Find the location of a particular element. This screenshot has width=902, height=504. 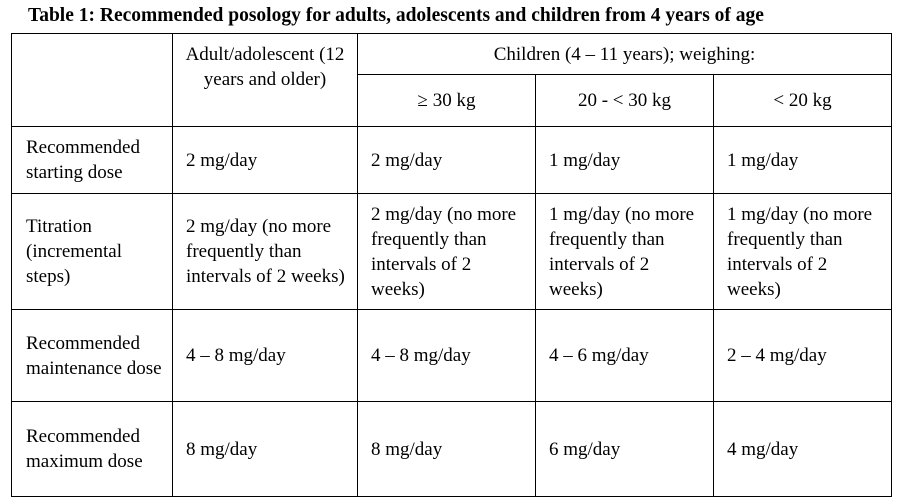

header-children-under-20kg: < 20 kg is located at coordinates (802, 100).